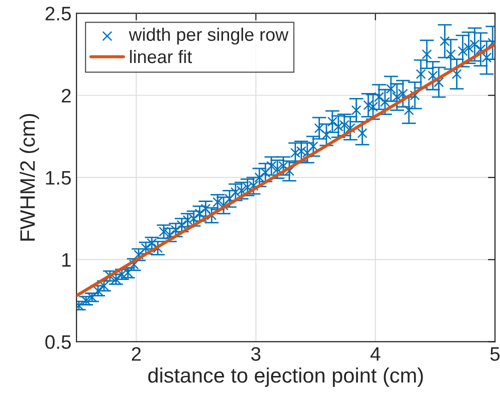 Image resolution: width=500 pixels, height=402 pixels. What do you see at coordinates (208, 36) in the screenshot?
I see `legend-label: width per single row` at bounding box center [208, 36].